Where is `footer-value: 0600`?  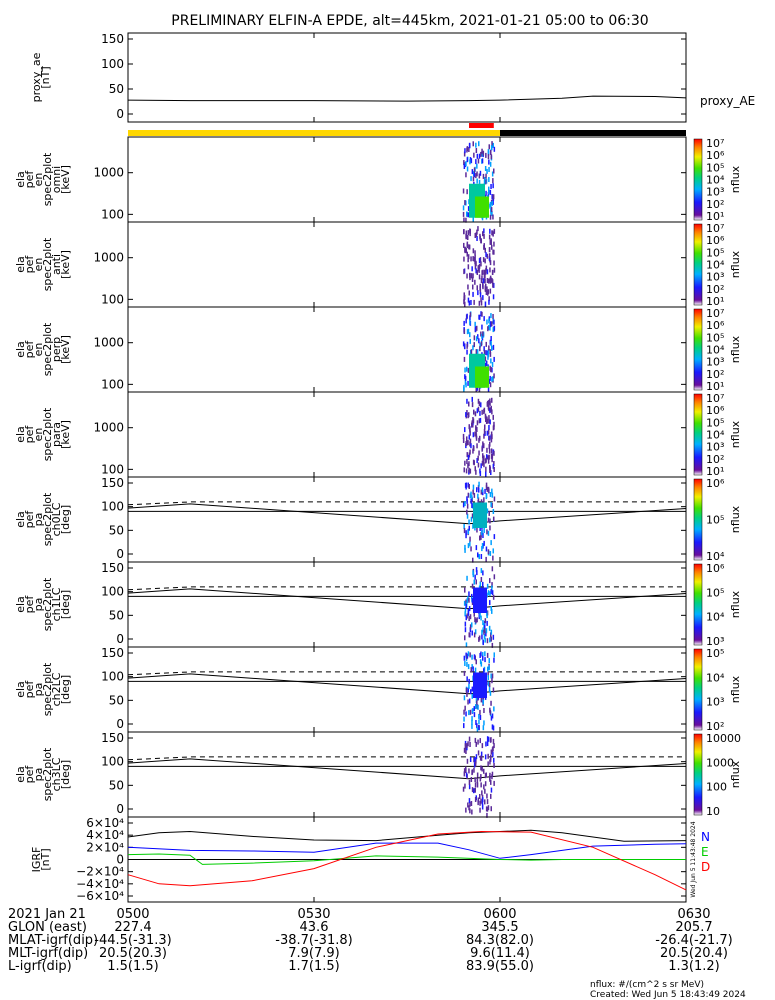 footer-value: 0600 is located at coordinates (499, 914).